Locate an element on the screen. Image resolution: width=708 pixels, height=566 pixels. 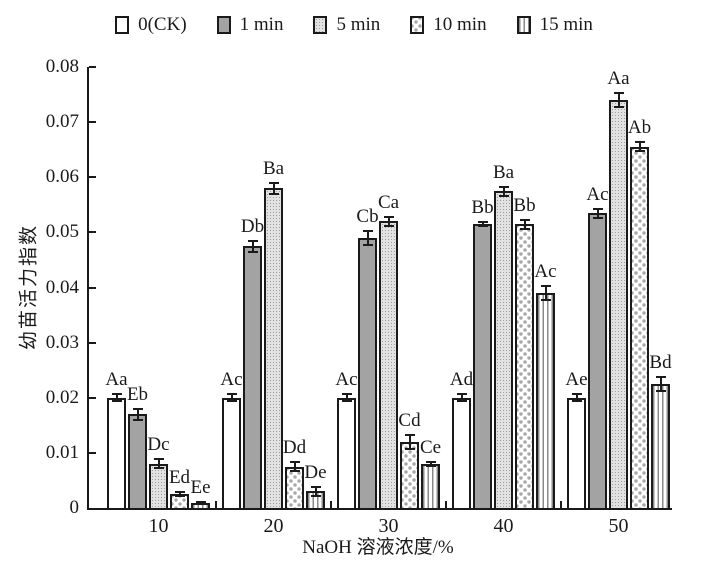
legend-swatch-1-min-icon is located at coordinates (223, 25).